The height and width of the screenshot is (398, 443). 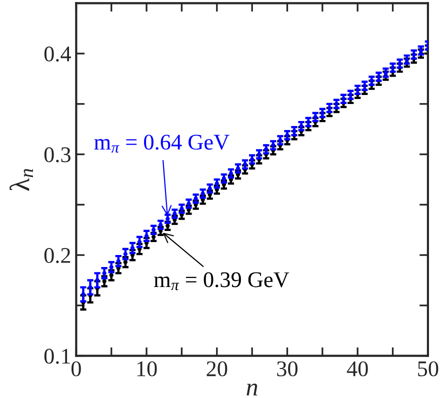 I want to click on y-tick-label: 0.2, so click(x=57, y=256).